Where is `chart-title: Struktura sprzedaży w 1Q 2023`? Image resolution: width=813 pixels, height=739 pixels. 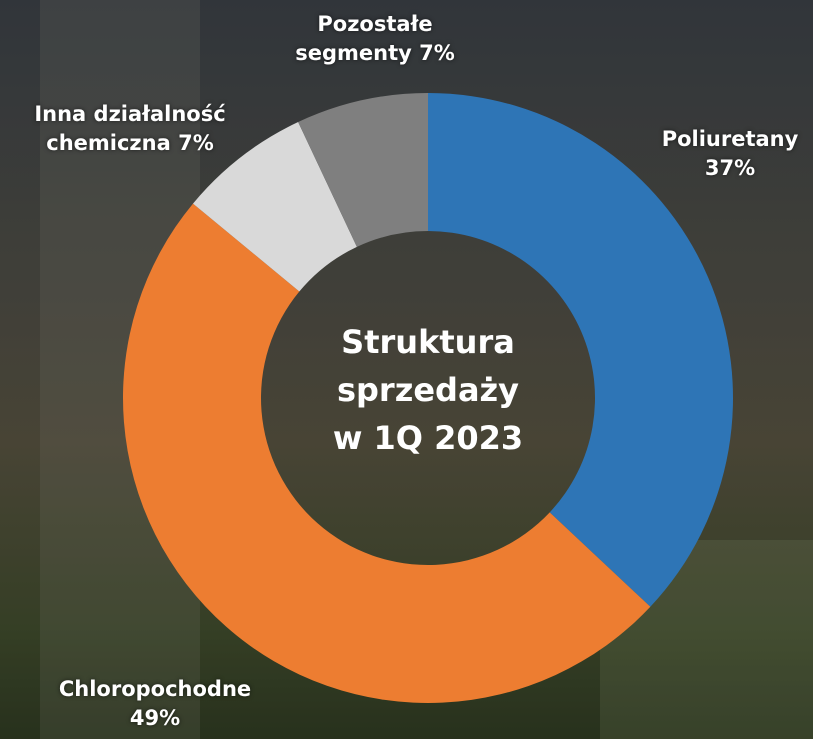
chart-title: Struktura sprzedaży w 1Q 2023 is located at coordinates (428, 390).